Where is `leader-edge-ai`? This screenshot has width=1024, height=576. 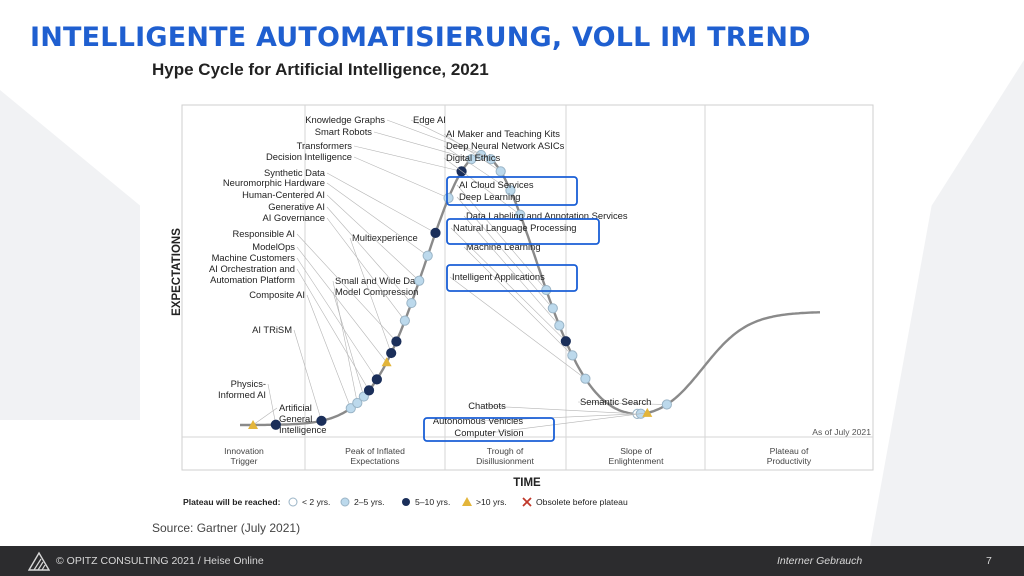
leader-edge-ai is located at coordinates (451, 139).